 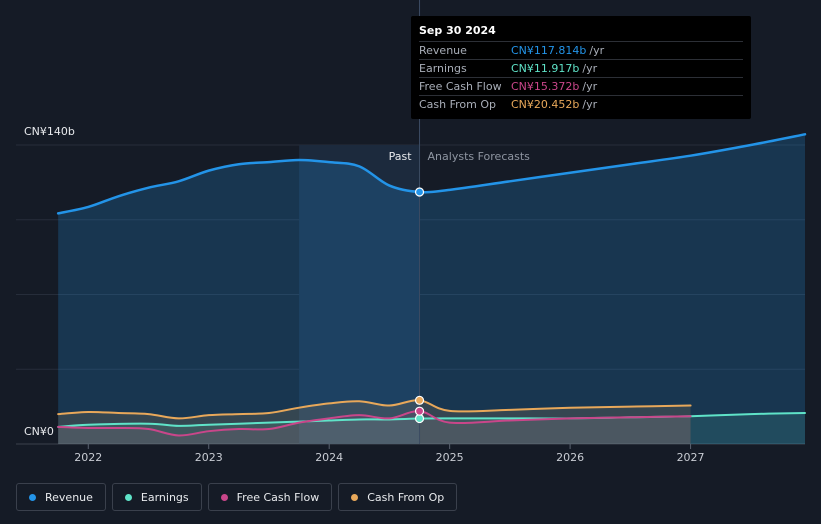 I want to click on tooltip-label: Revenue, so click(x=443, y=50).